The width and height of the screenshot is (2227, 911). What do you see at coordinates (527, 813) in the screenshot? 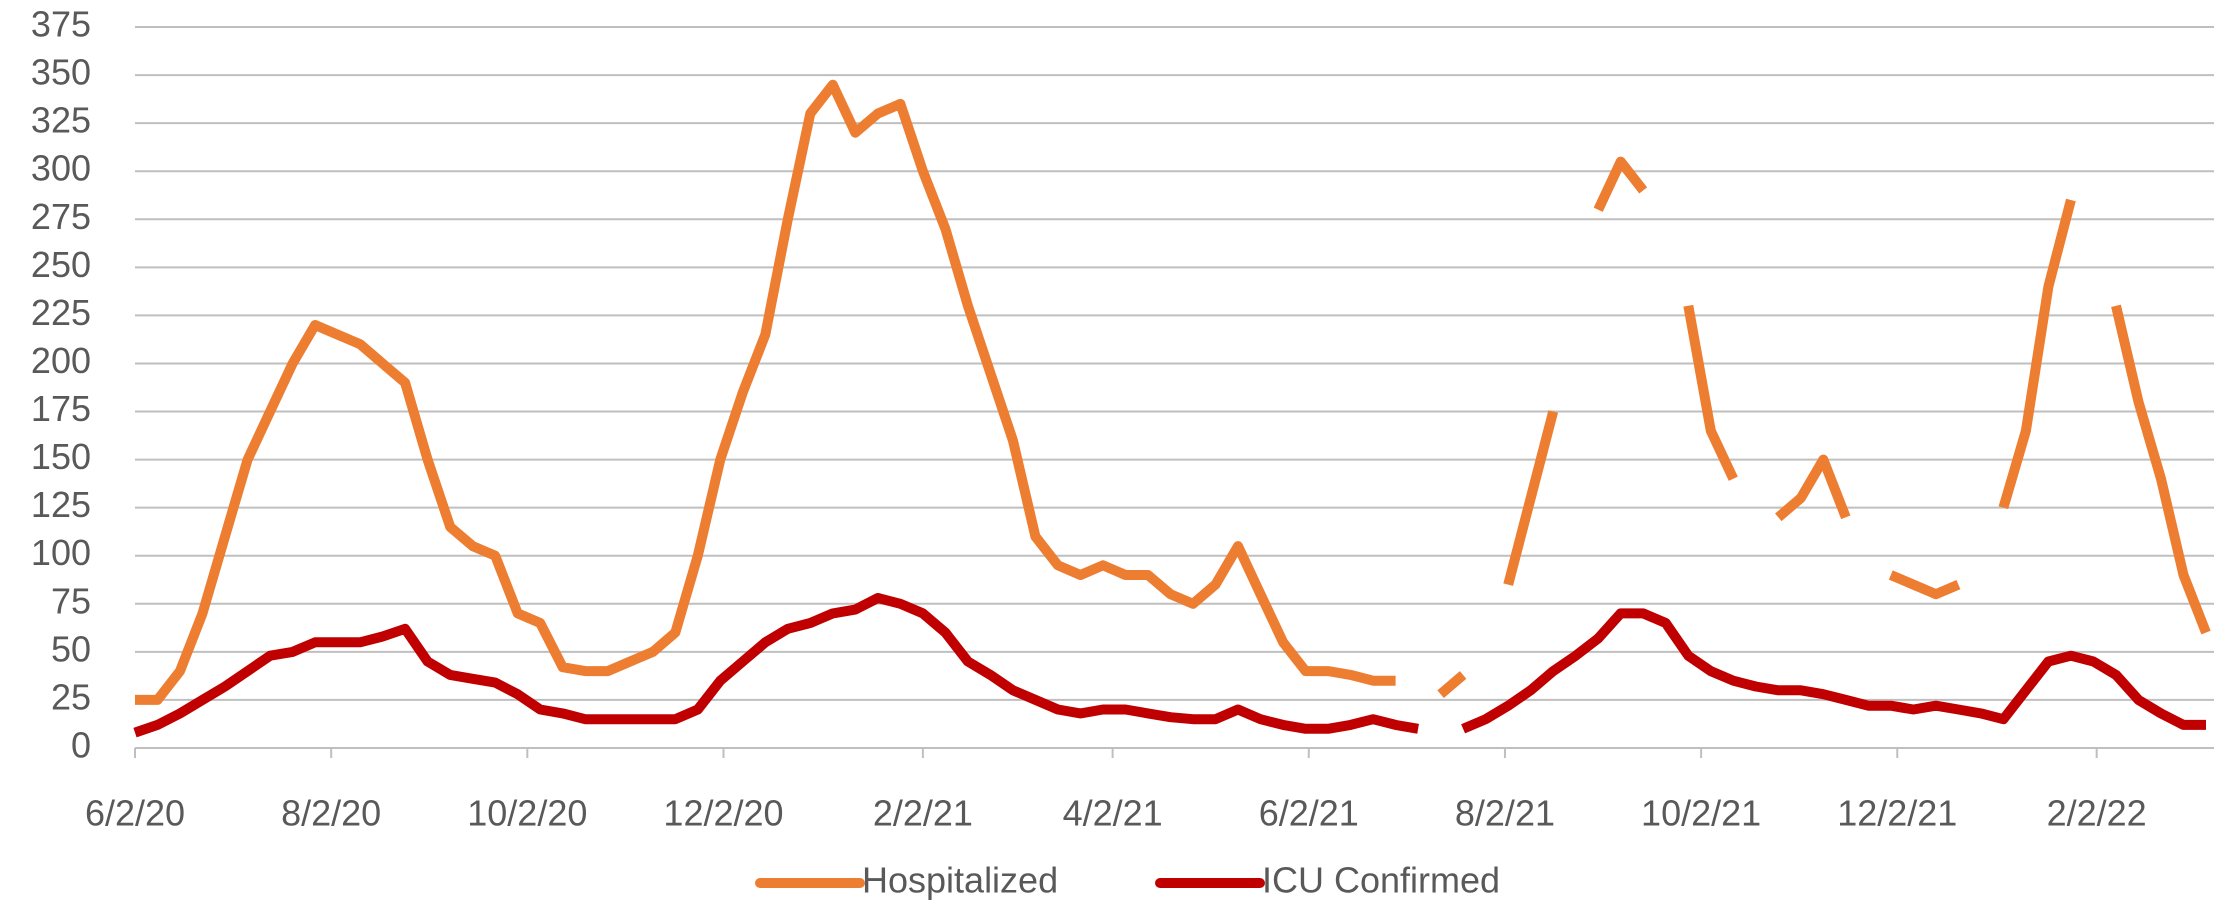
I see `x-tick-label: 10/2/20` at bounding box center [527, 813].